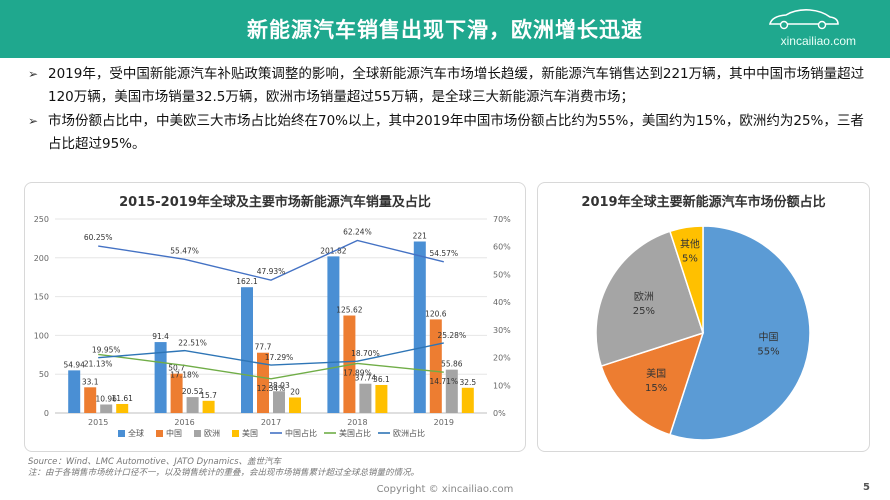 The height and width of the screenshot is (500, 890). I want to click on bar-data-label: 36.1, so click(381, 379).